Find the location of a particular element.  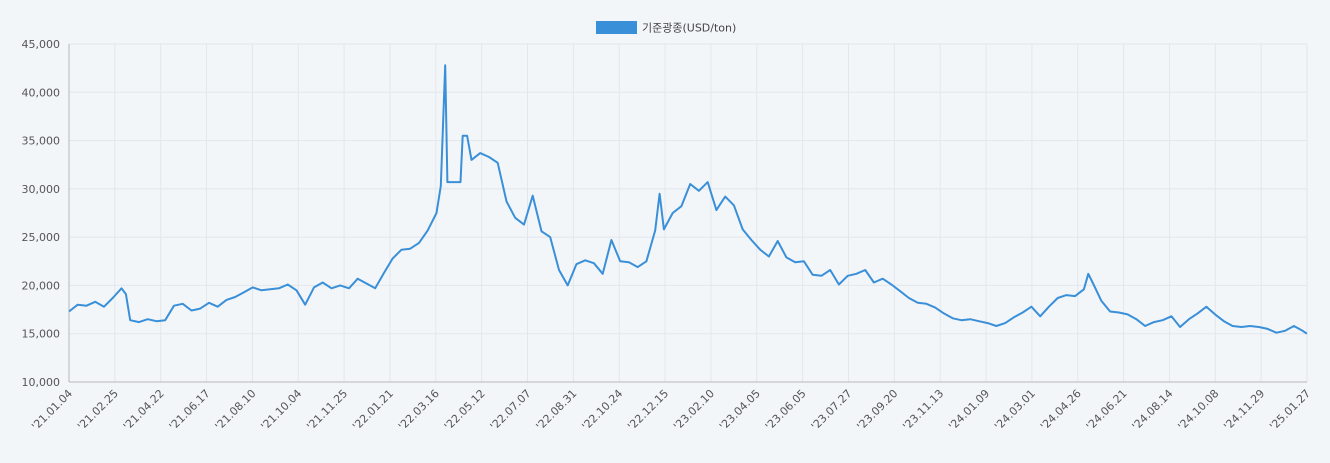

x-tick-label: '23.07.27 is located at coordinates (832, 410).